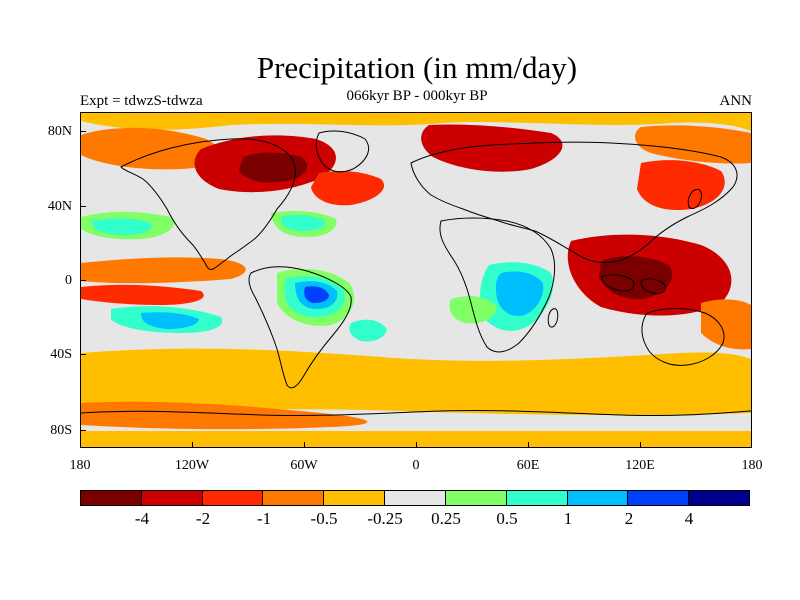 This screenshot has width=800, height=600. What do you see at coordinates (368, 330) in the screenshot?
I see `precip-patch-south-atlantic-aqua` at bounding box center [368, 330].